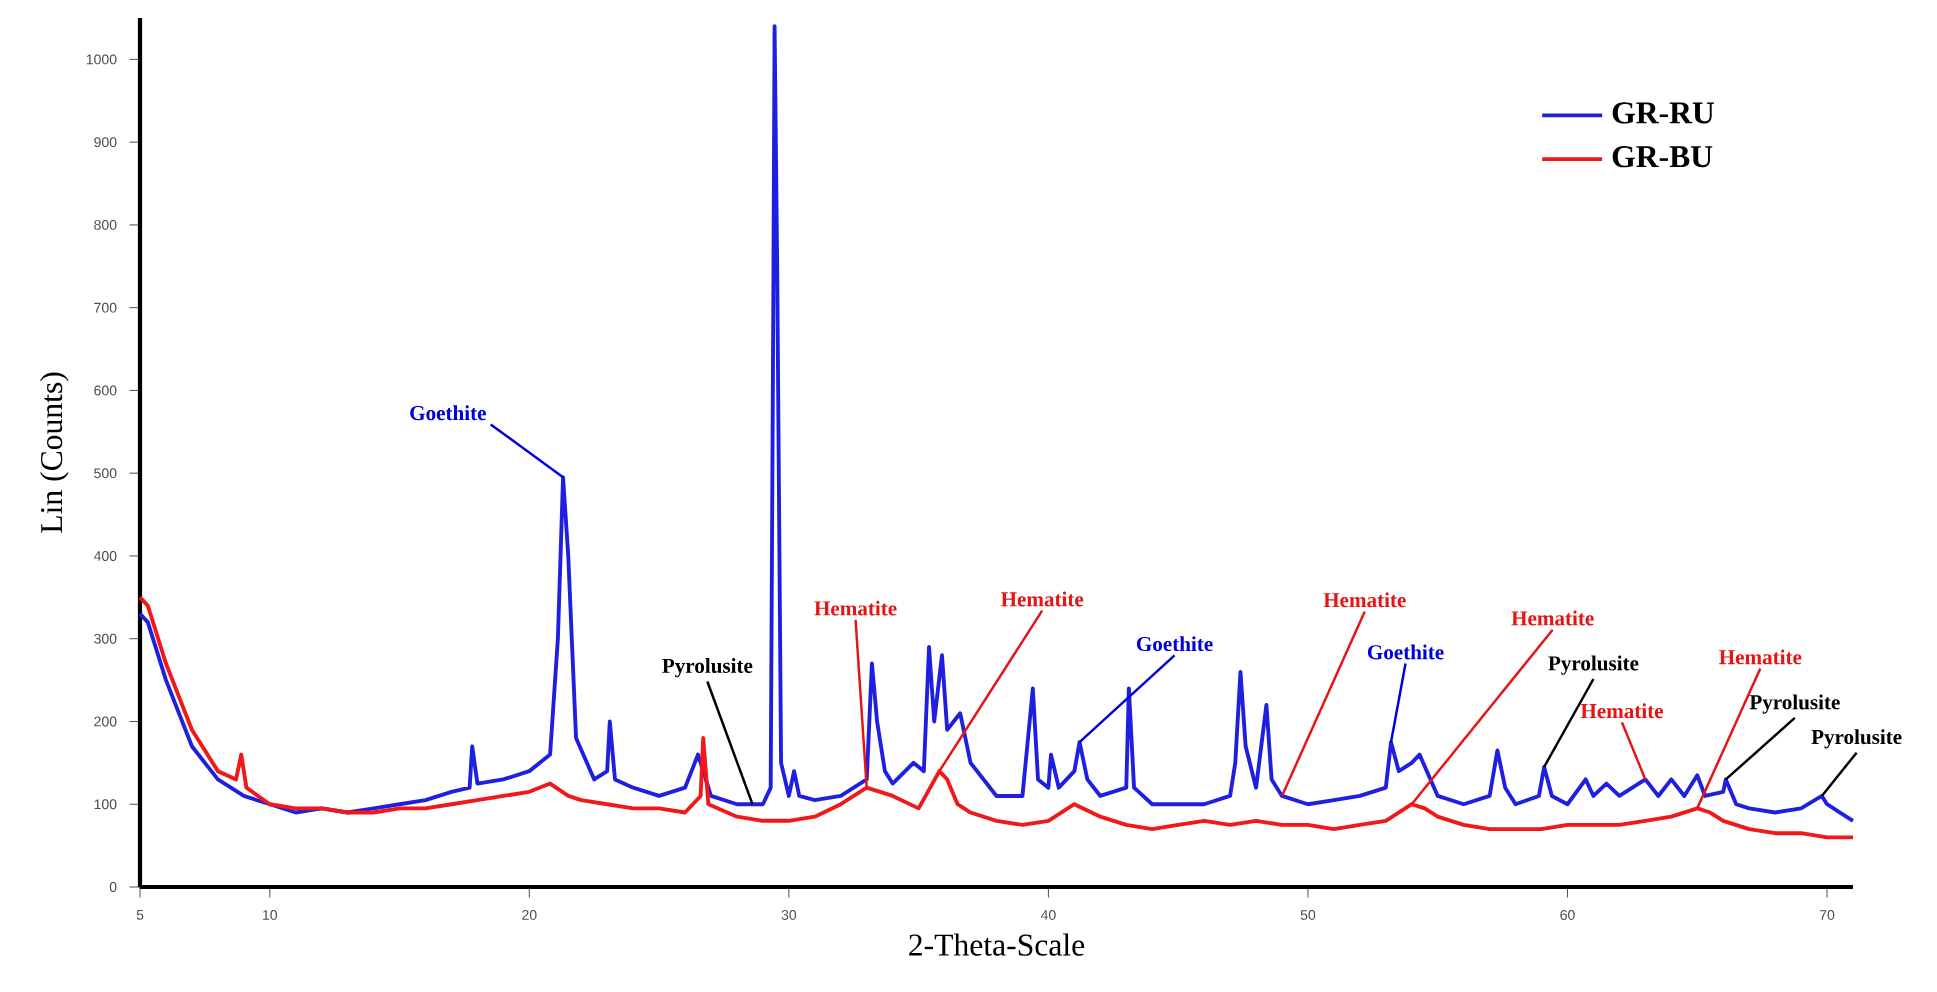 The image size is (1937, 992). I want to click on legend-label: GR-RU, so click(1663, 113).